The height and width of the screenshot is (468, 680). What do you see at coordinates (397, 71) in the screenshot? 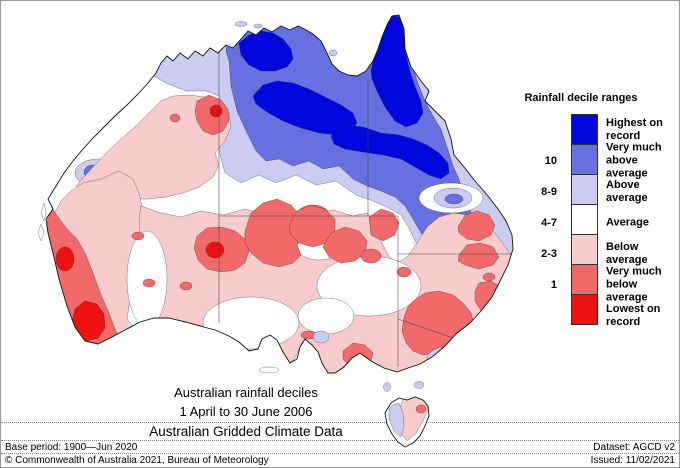
I see `region-highest-cape-york` at bounding box center [397, 71].